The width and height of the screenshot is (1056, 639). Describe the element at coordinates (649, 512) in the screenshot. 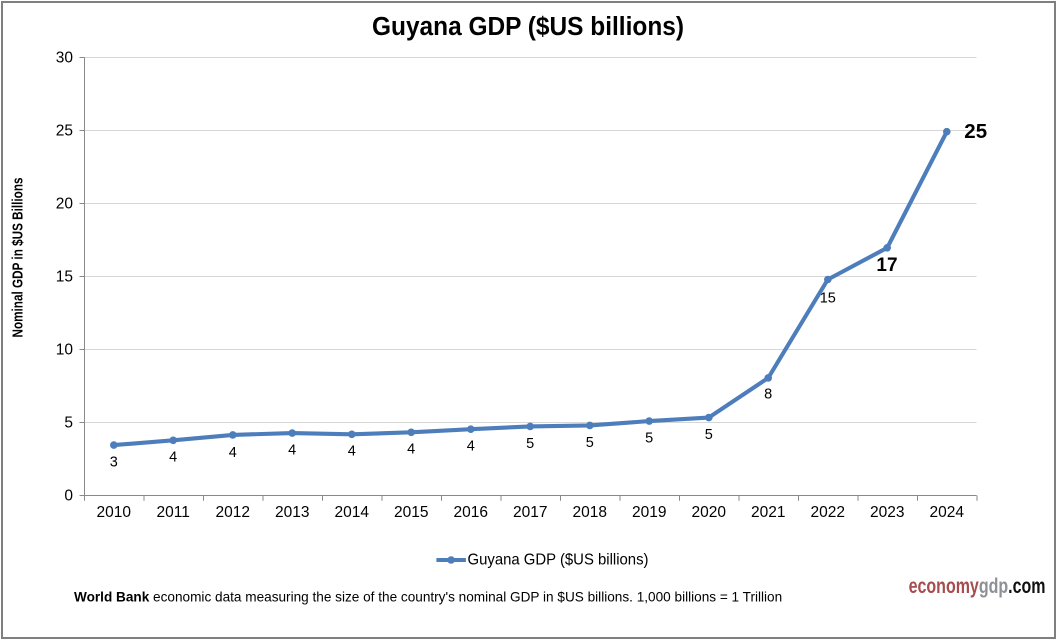

I see `svg-text: 2019` at that location.